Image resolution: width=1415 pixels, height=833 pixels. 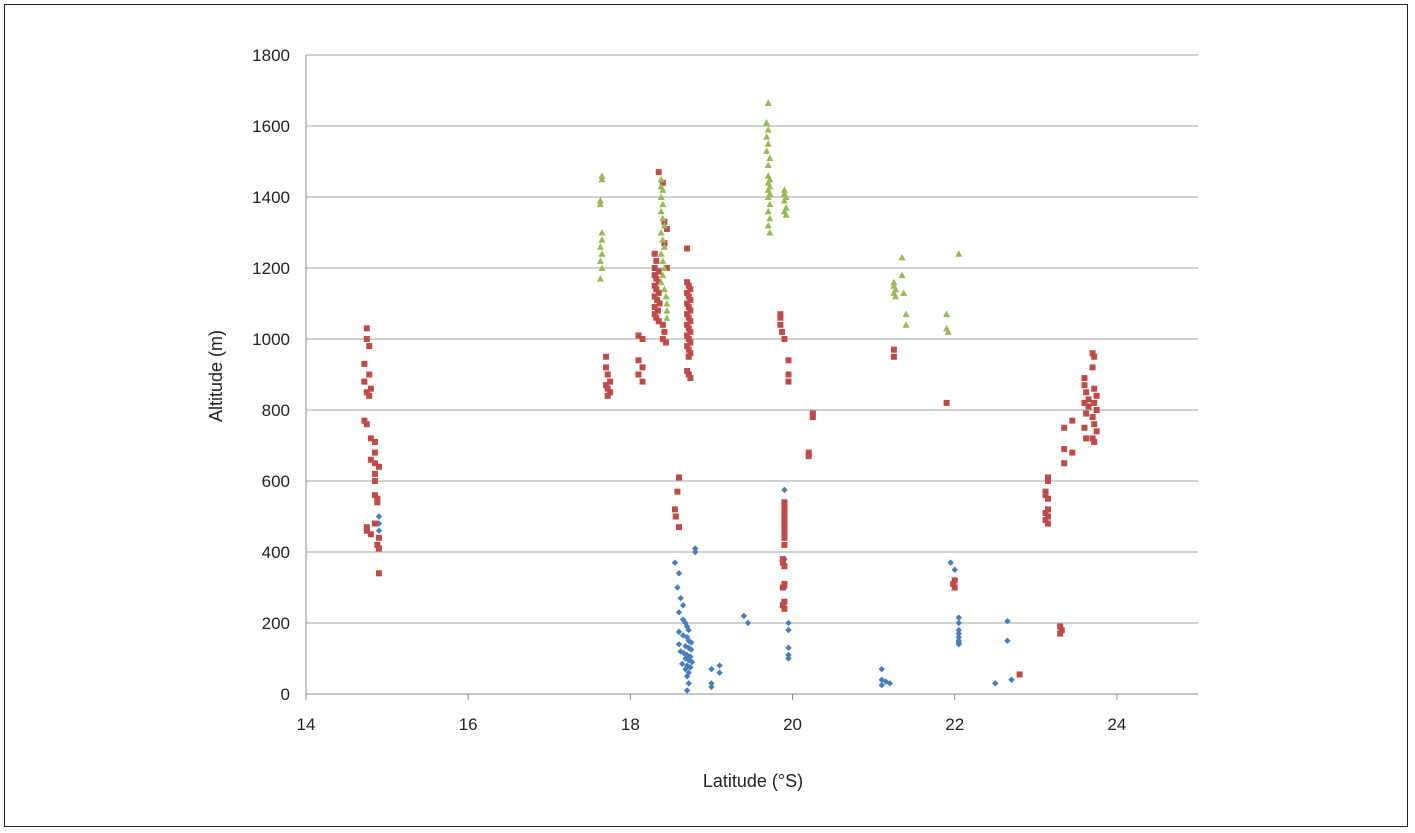 What do you see at coordinates (306, 724) in the screenshot?
I see `x-tick-label: 14` at bounding box center [306, 724].